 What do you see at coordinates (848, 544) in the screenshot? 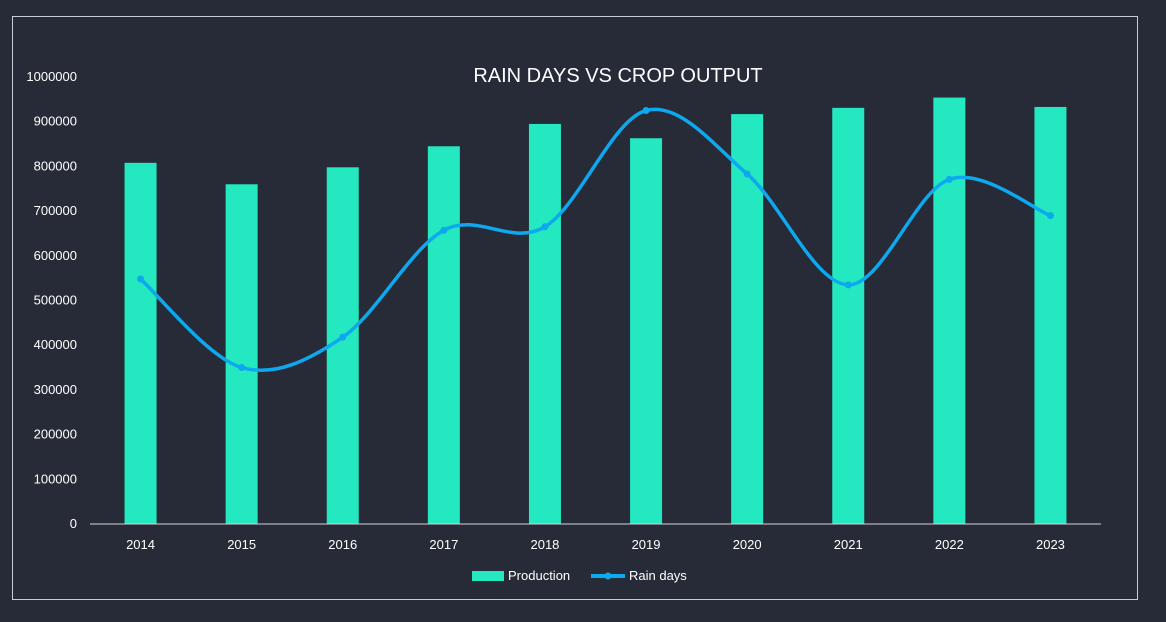
I see `x-tick-label: 2021` at bounding box center [848, 544].